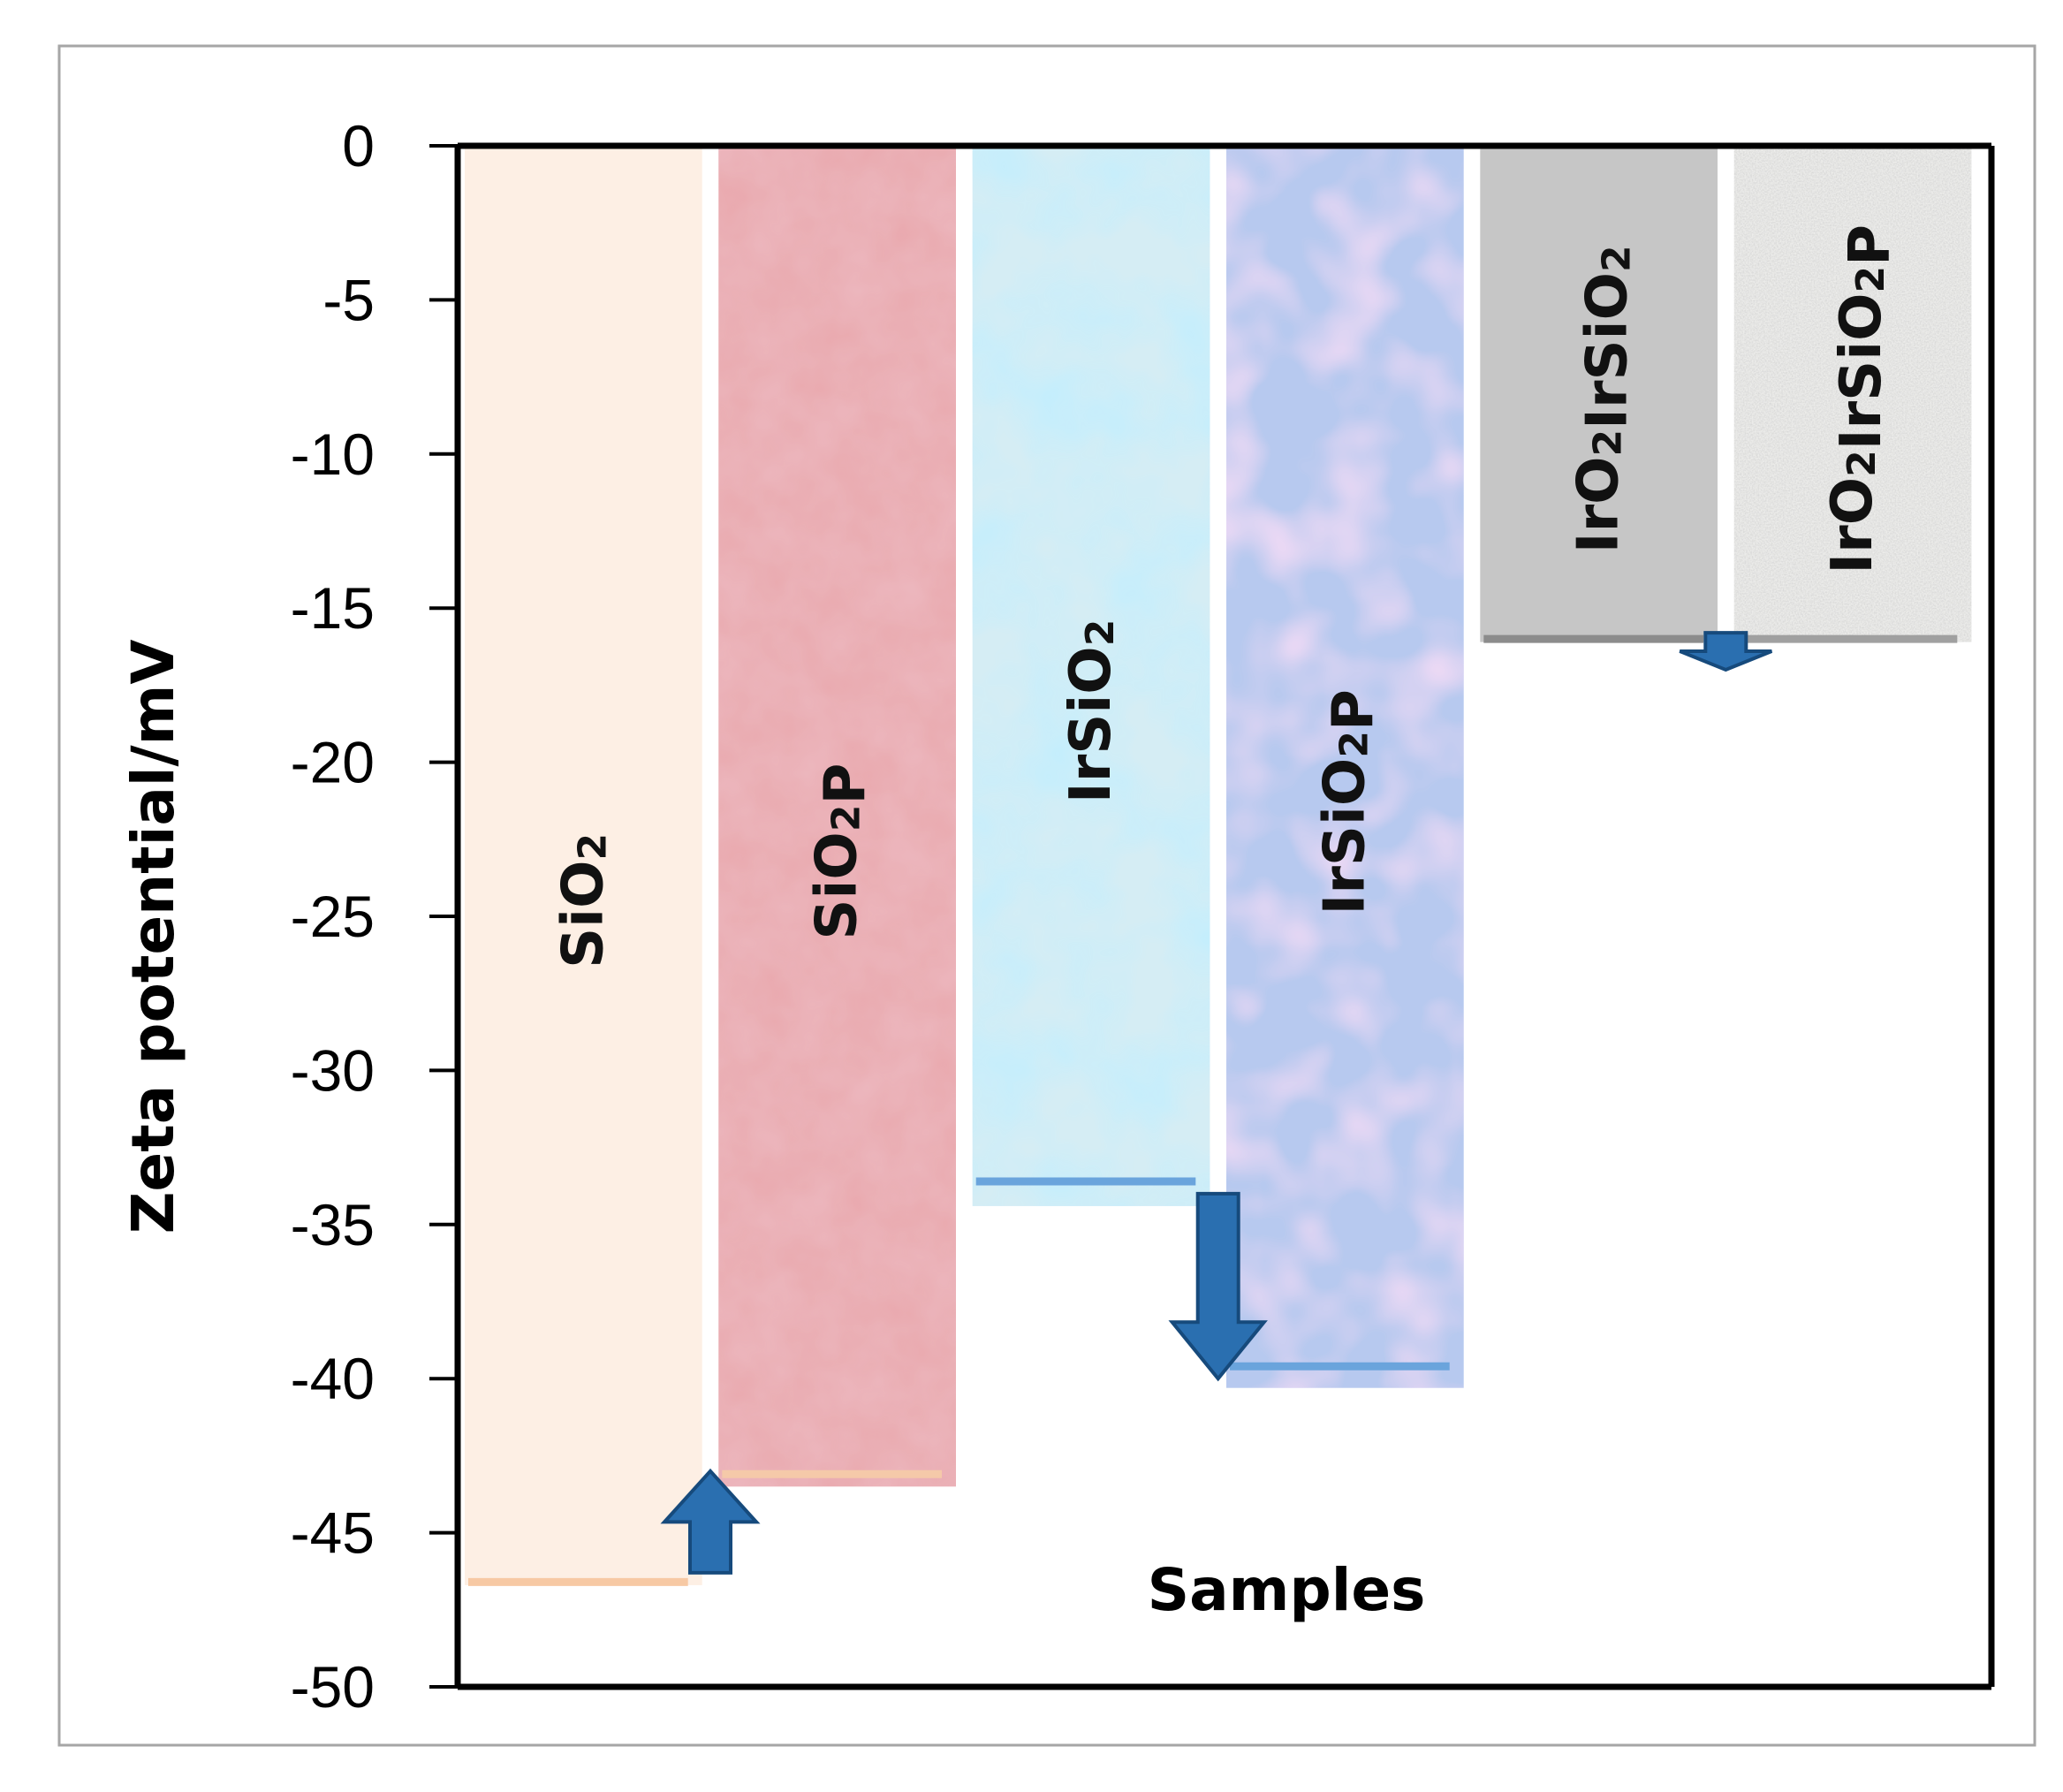 The height and width of the screenshot is (1792, 2063). Describe the element at coordinates (333, 1070) in the screenshot. I see `y-tick-label: -30` at that location.